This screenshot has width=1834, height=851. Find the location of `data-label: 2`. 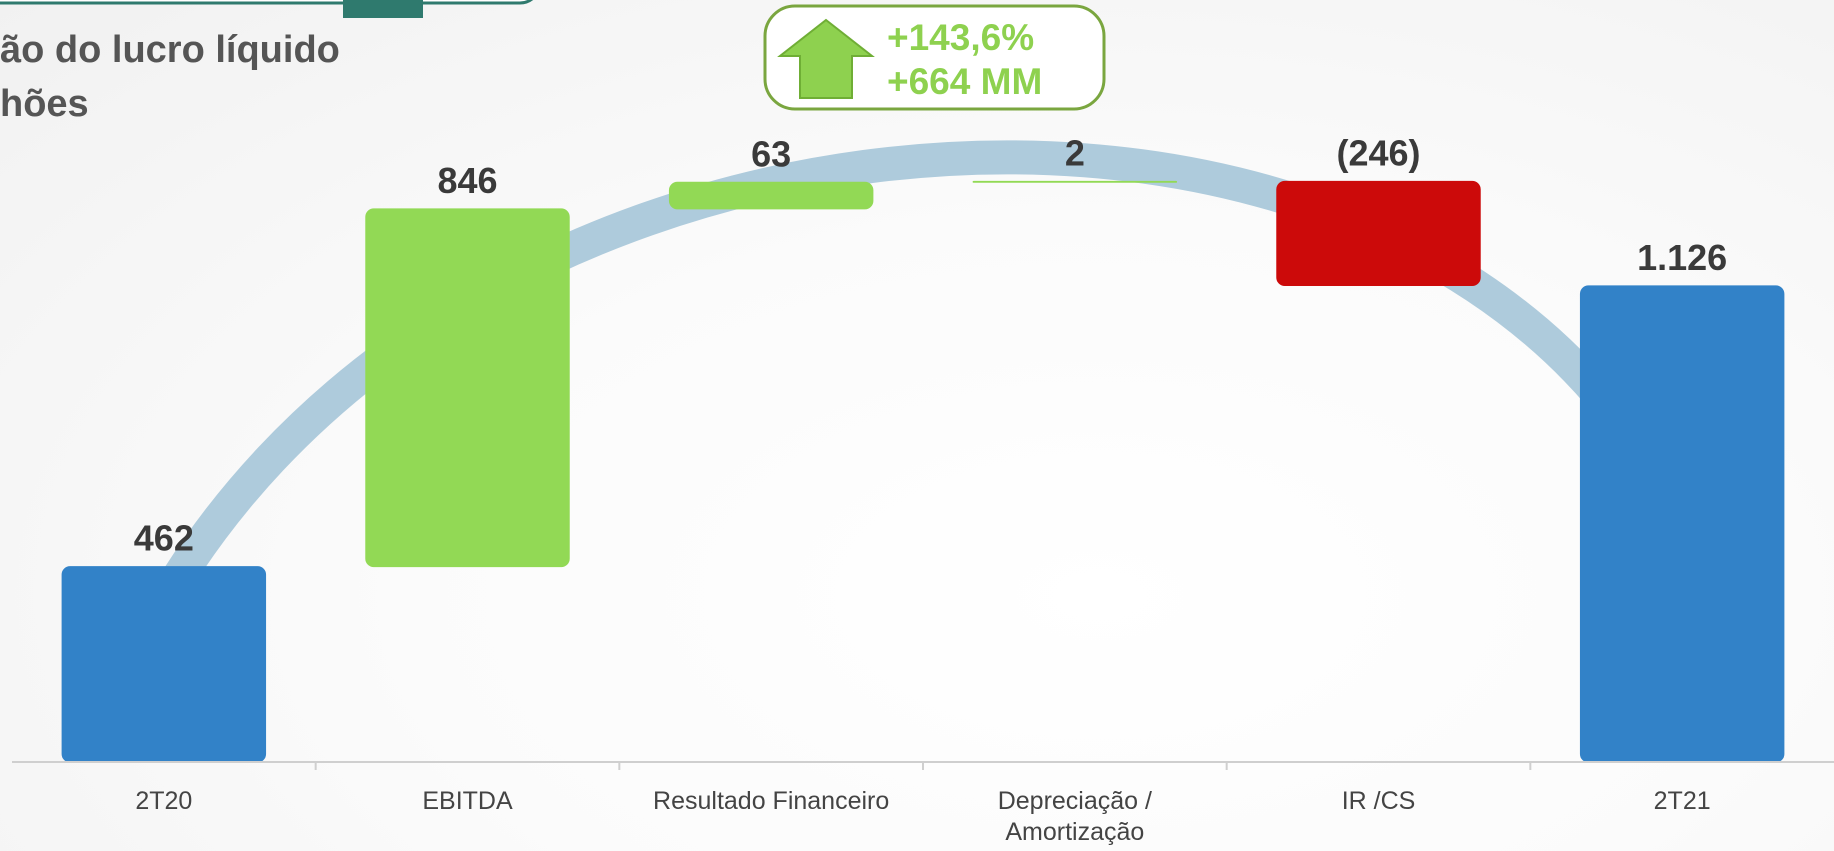

data-label: 2 is located at coordinates (1075, 152).